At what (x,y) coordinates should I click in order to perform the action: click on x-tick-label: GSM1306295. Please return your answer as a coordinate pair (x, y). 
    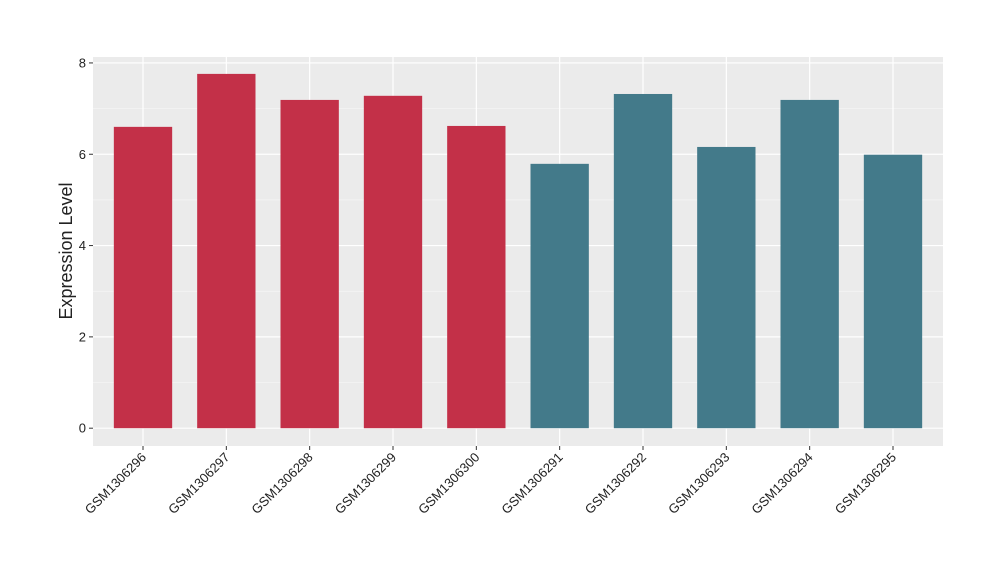
    Looking at the image, I should click on (865, 483).